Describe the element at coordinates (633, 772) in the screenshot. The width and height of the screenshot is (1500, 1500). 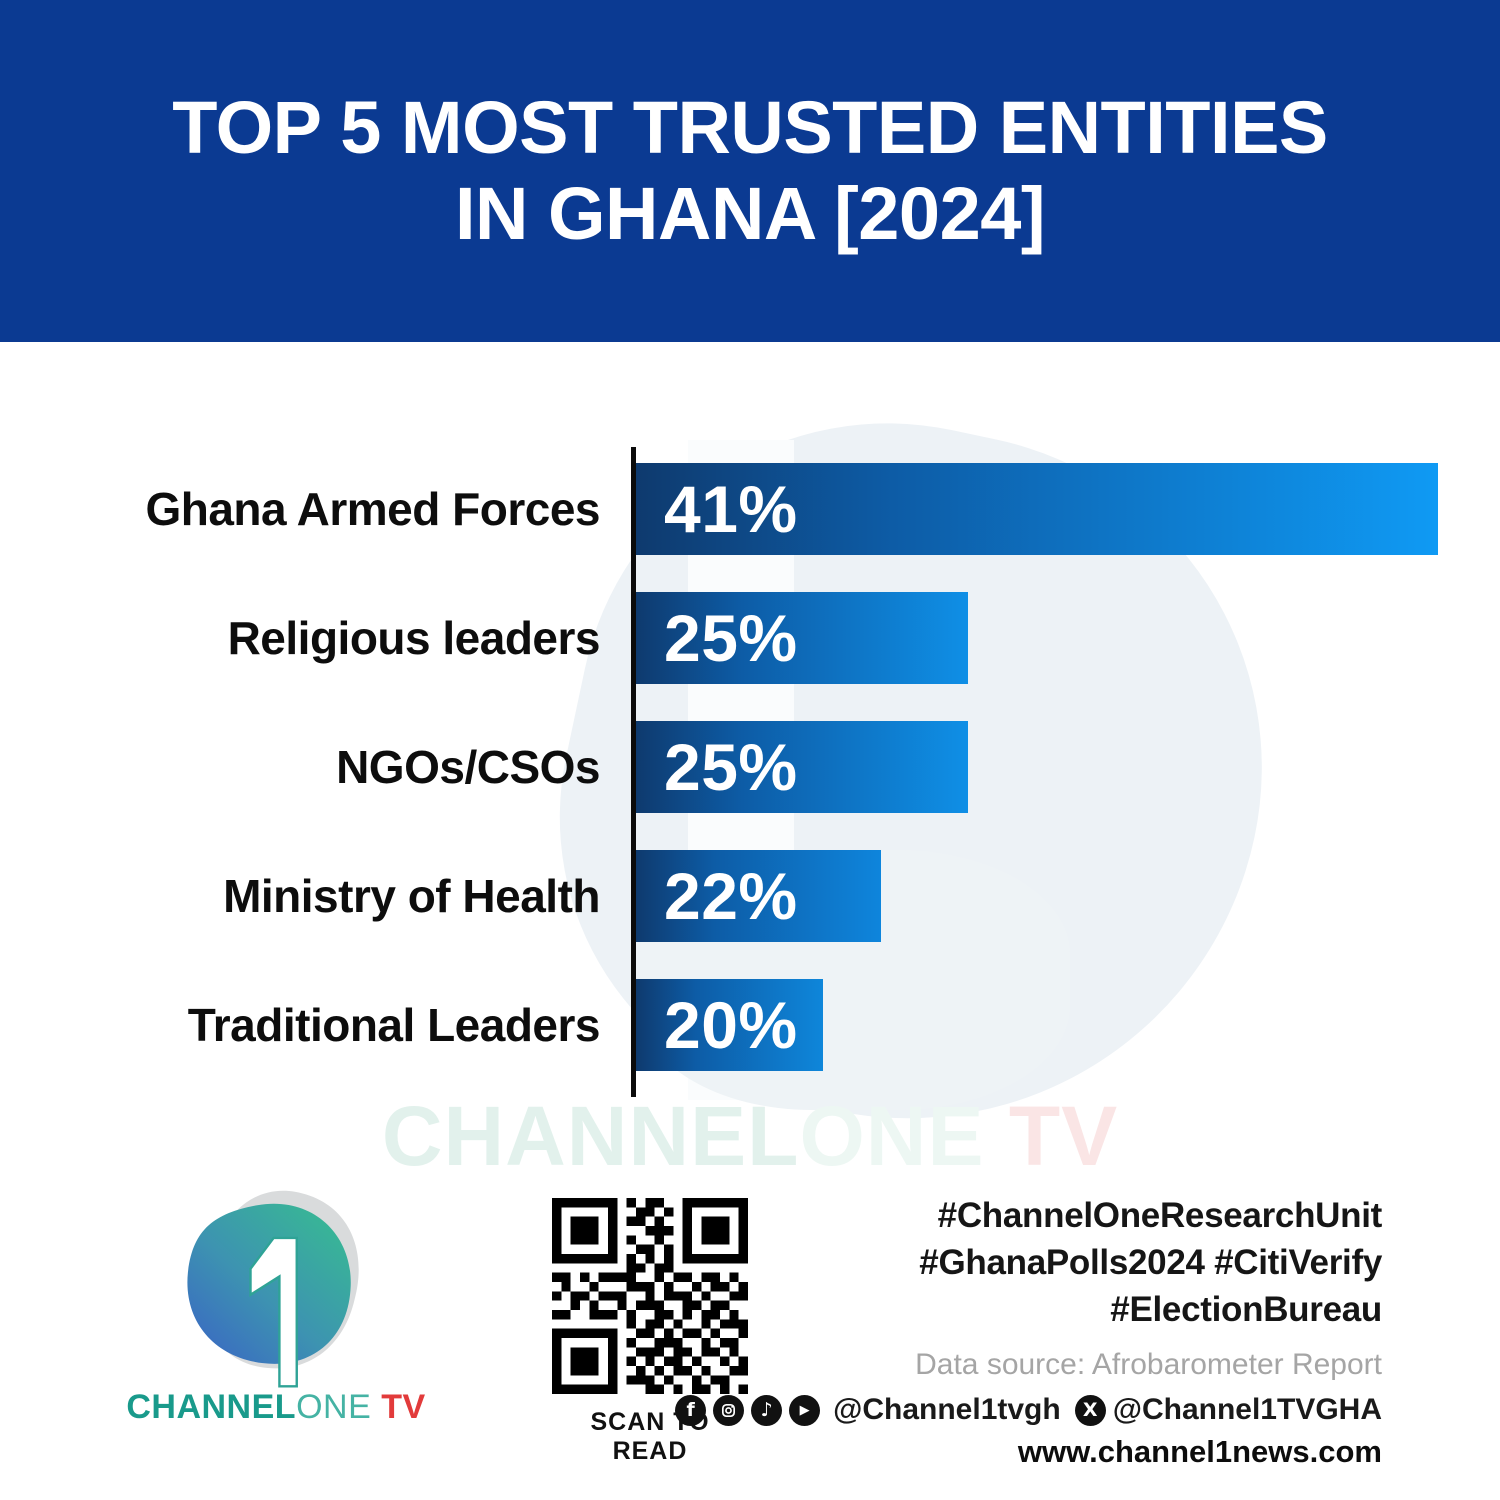
I see `chart-axis-line` at that location.